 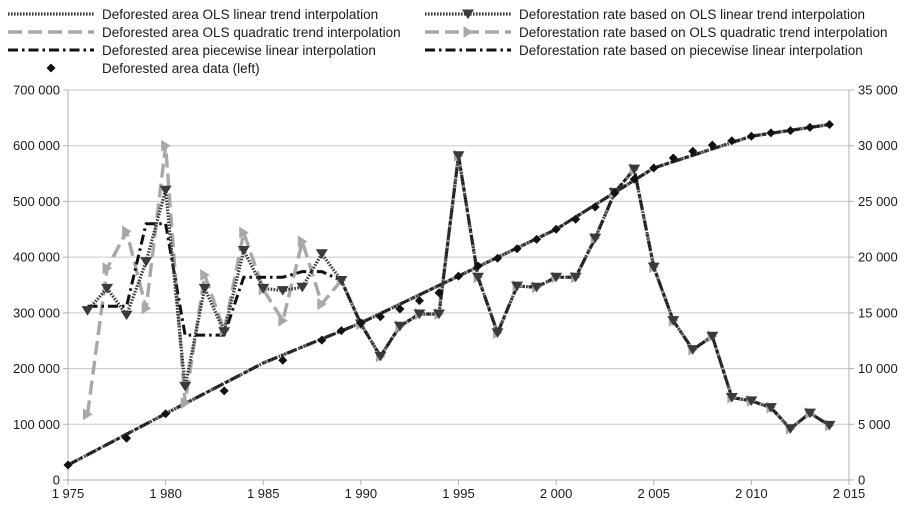 What do you see at coordinates (36, 368) in the screenshot?
I see `left-tick-label: 200 000` at bounding box center [36, 368].